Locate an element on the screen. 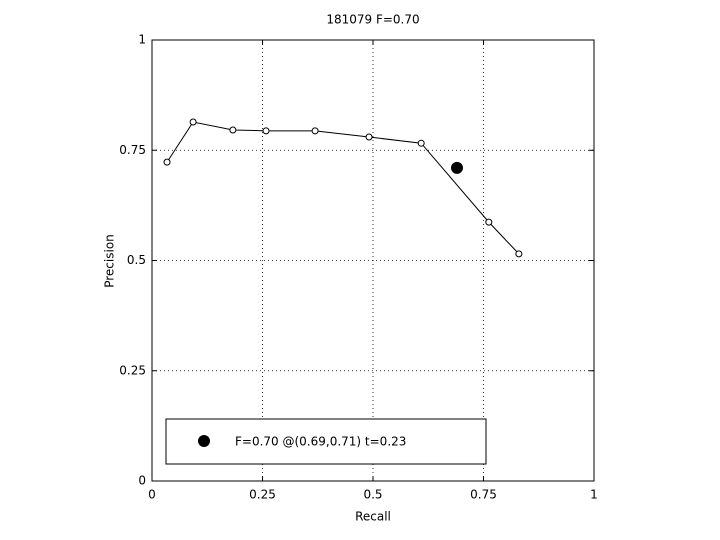  y-tick-label: 0.5 is located at coordinates (136, 260).